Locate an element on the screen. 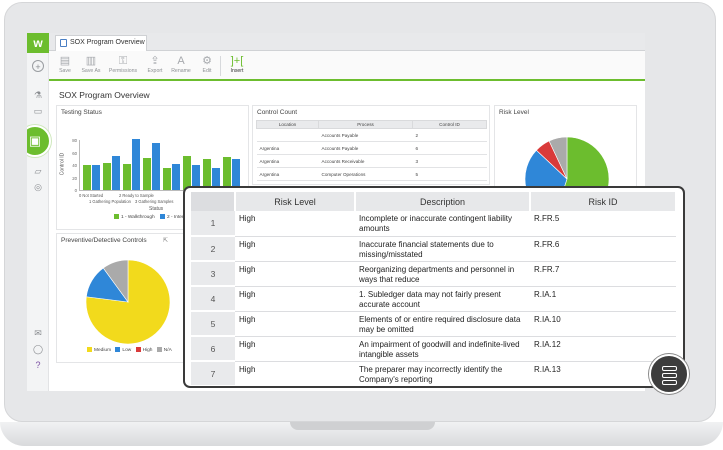  legend-walkthrough: 1 - Walkthrough is located at coordinates (138, 217).